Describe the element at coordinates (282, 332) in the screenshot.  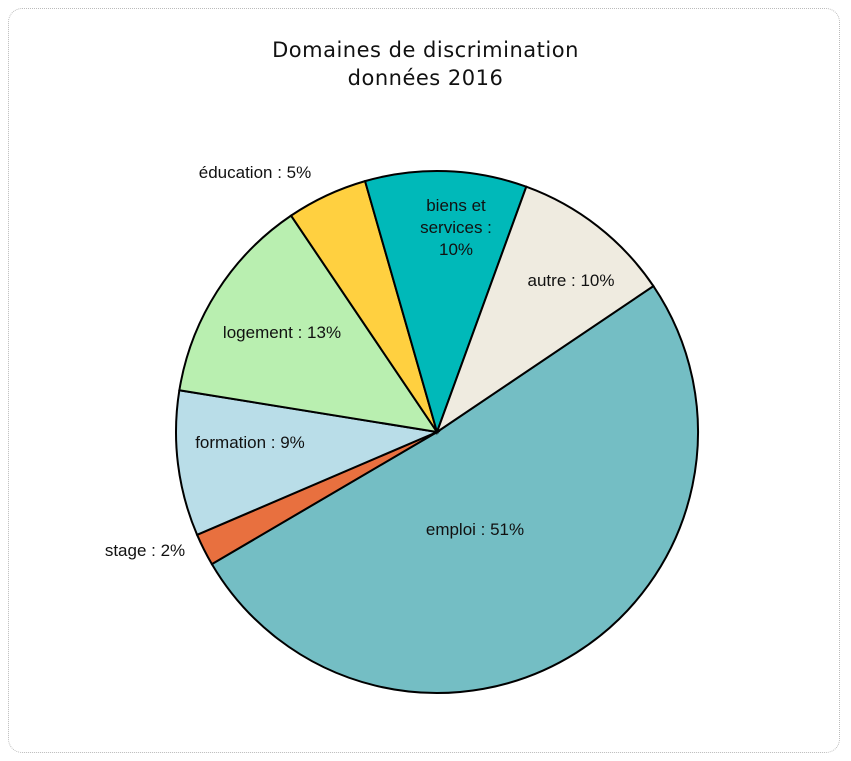
I see `slice-label: logement : 13%` at that location.